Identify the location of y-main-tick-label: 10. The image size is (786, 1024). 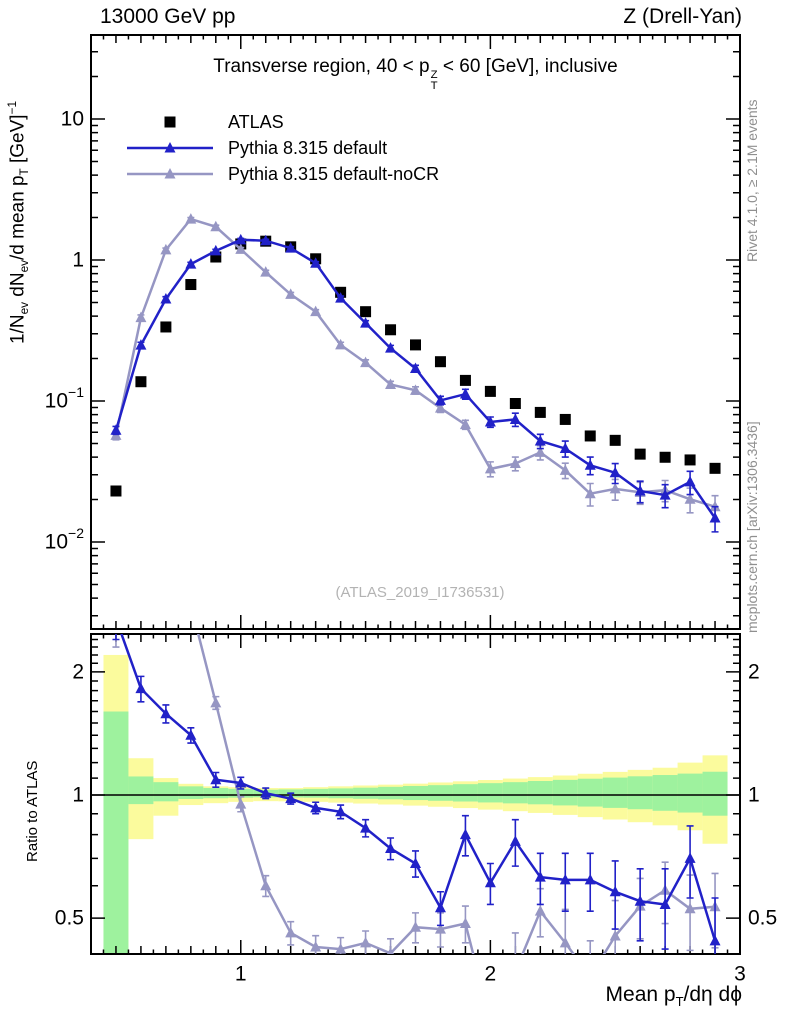
(72, 119).